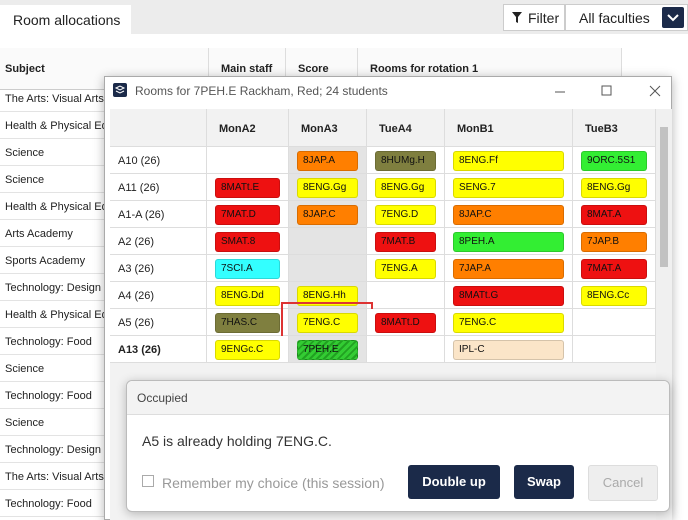 This screenshot has height=520, width=688. I want to click on class-chip: 7MAT.A, so click(614, 269).